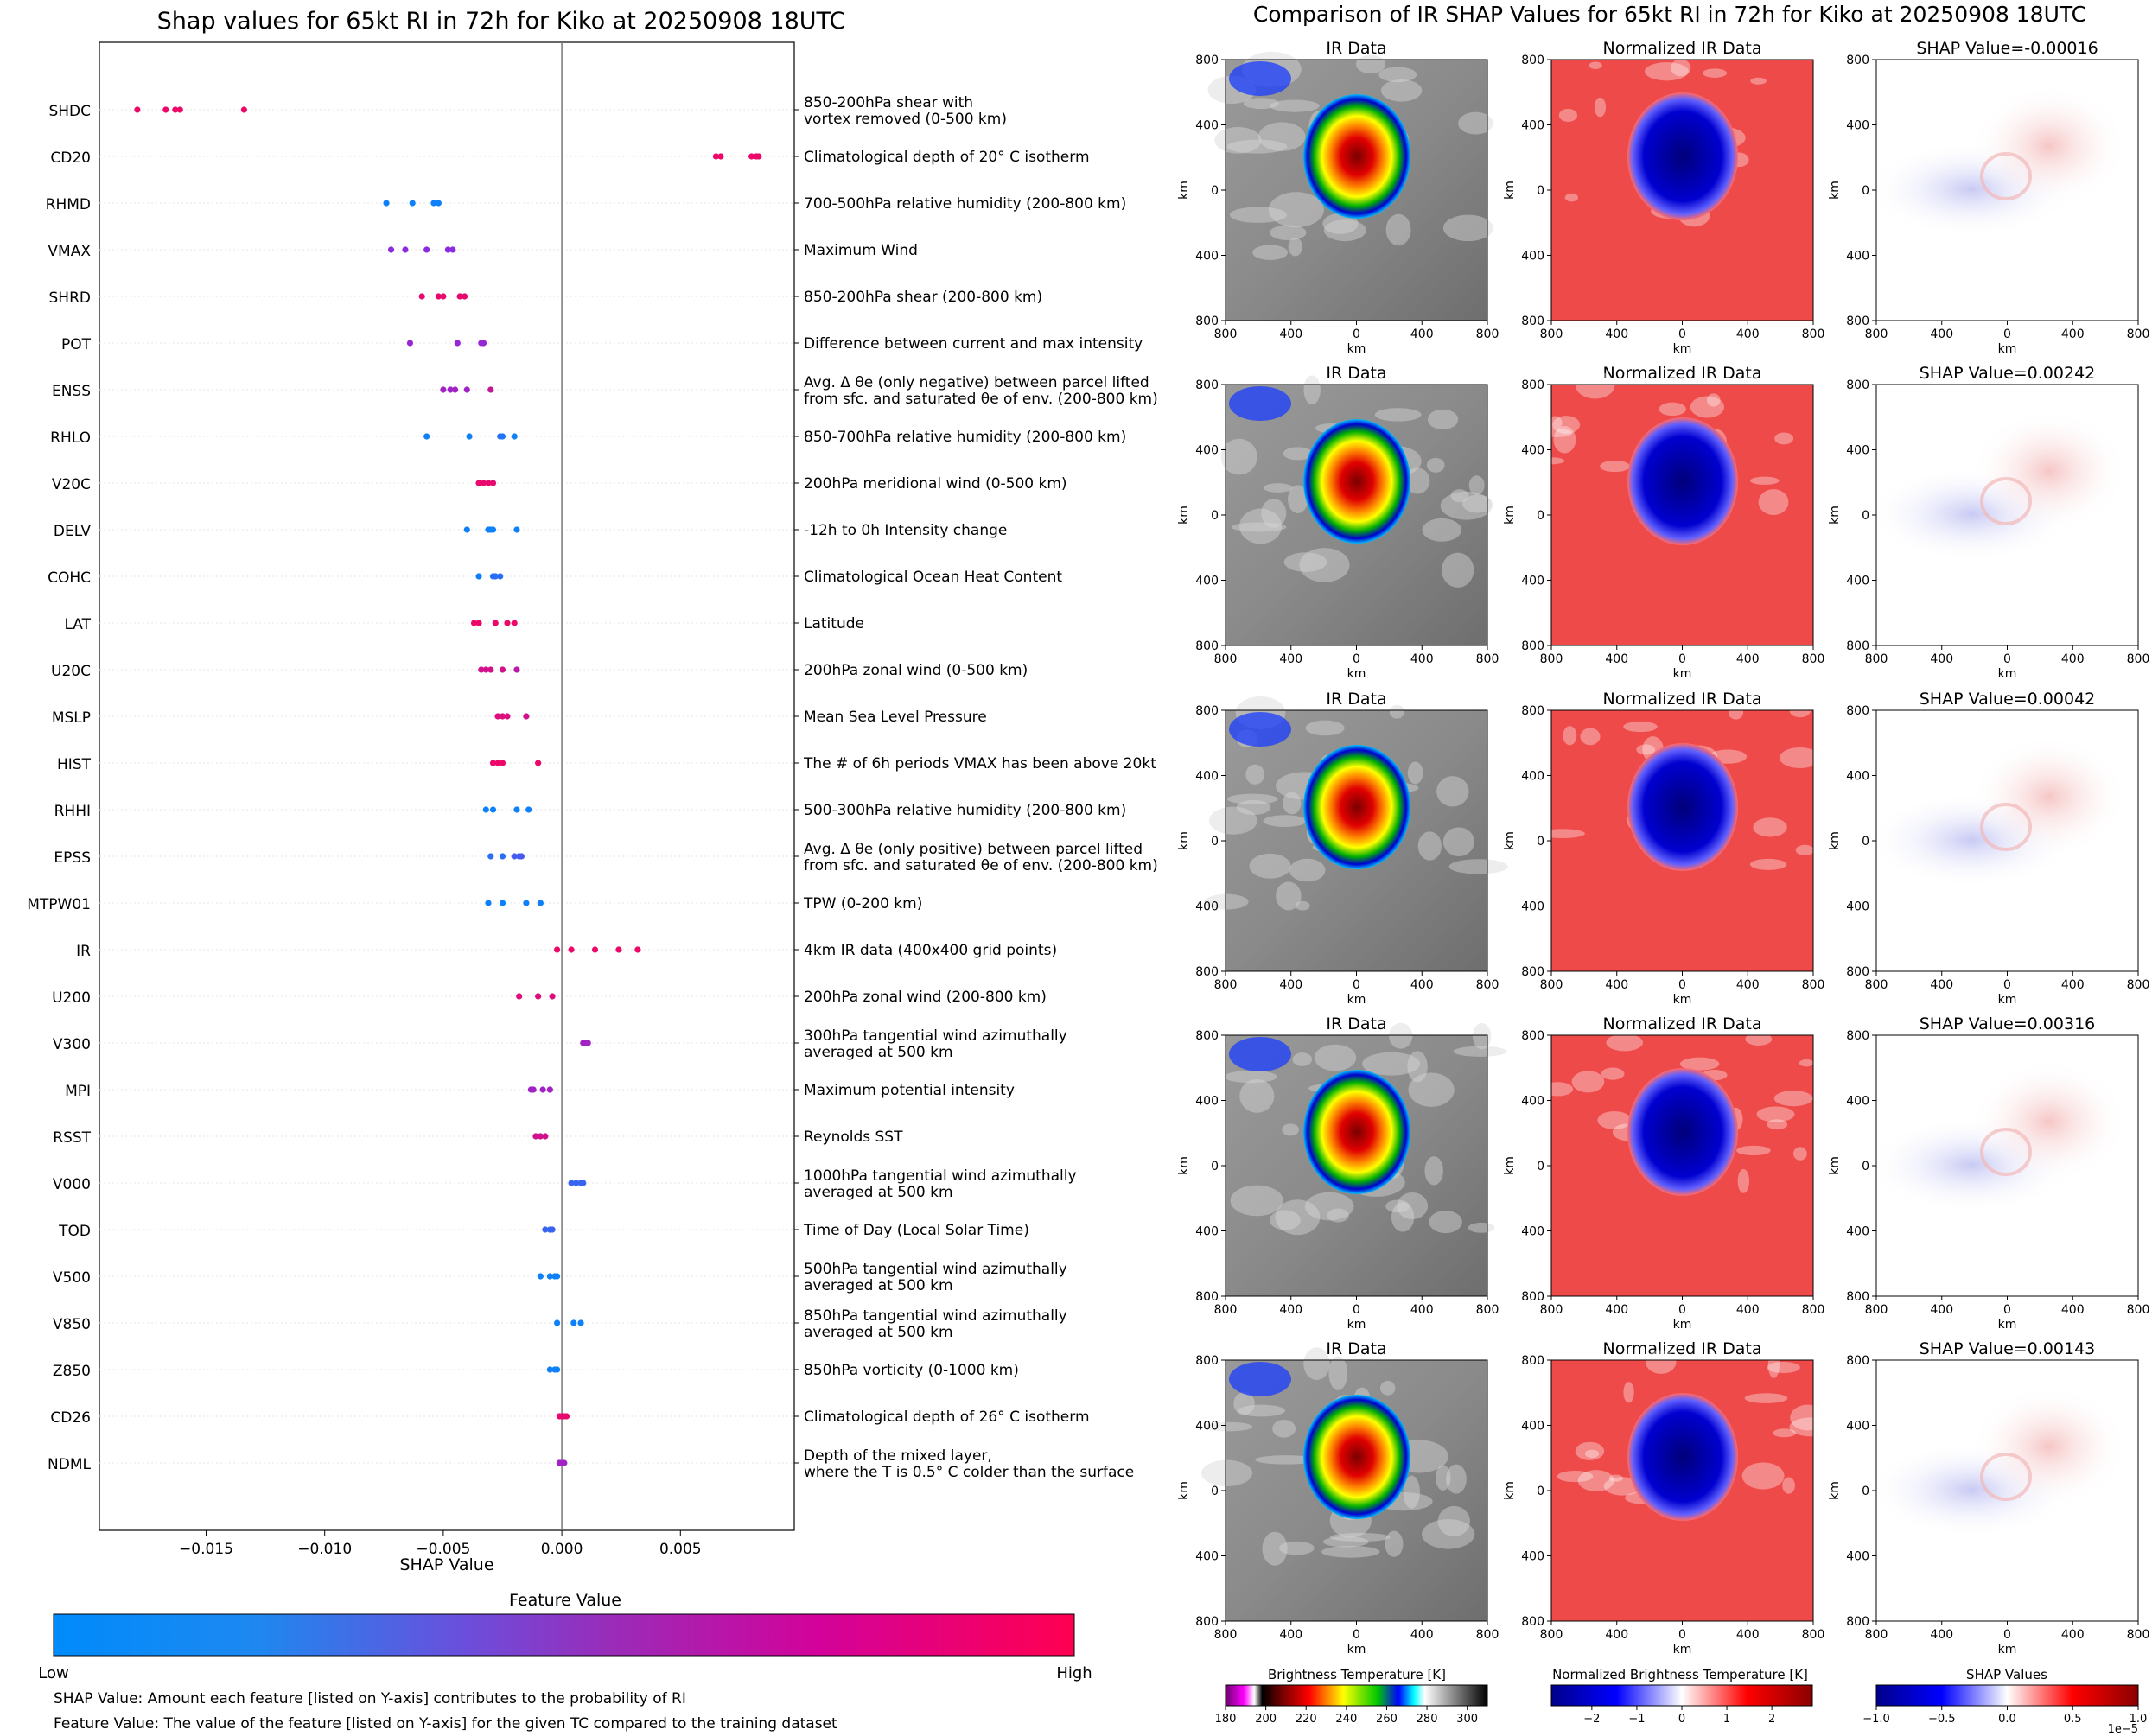 This screenshot has width=2152, height=1736. Describe the element at coordinates (1356, 1695) in the screenshot. I see `cbar-brightness` at that location.